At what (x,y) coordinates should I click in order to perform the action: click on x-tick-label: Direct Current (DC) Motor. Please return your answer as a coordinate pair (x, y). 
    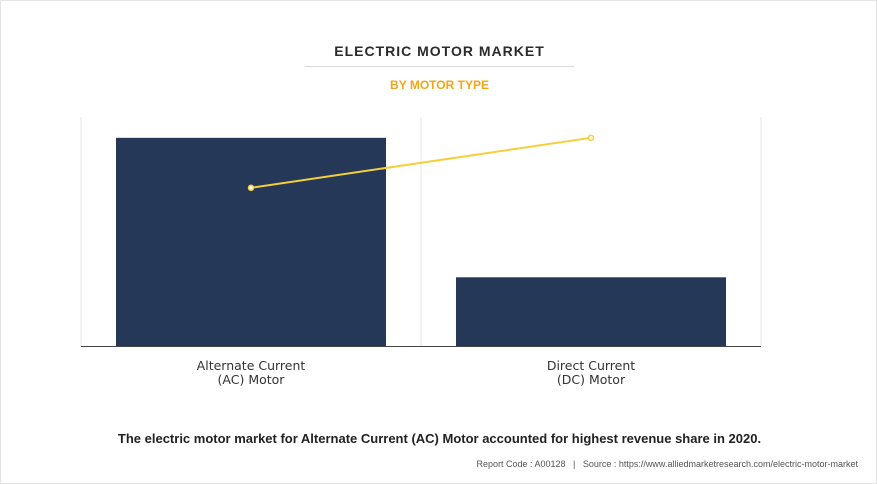
    Looking at the image, I should click on (591, 372).